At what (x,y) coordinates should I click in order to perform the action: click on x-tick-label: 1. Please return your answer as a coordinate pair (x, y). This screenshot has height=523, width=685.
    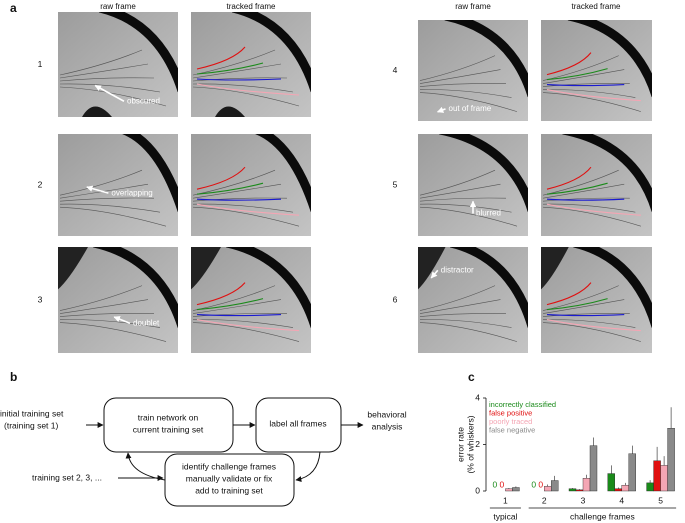
    Looking at the image, I should click on (505, 500).